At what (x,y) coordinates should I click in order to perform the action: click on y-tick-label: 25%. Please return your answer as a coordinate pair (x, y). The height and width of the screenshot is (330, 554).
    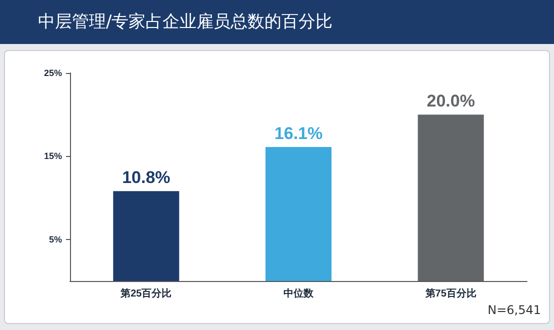
    Looking at the image, I should click on (53, 73).